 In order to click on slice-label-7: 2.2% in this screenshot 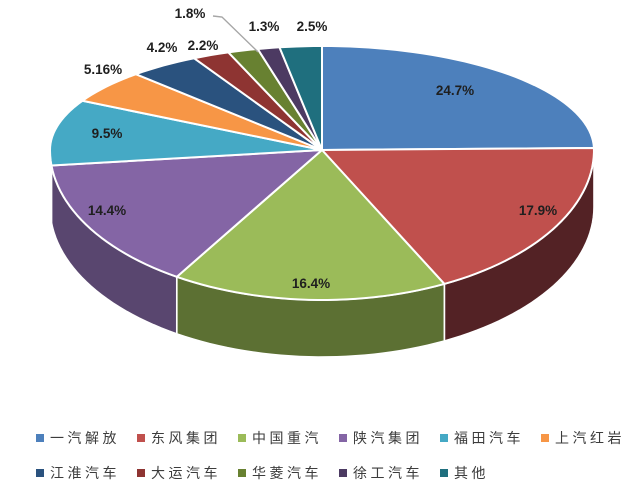, I will do `click(203, 45)`.